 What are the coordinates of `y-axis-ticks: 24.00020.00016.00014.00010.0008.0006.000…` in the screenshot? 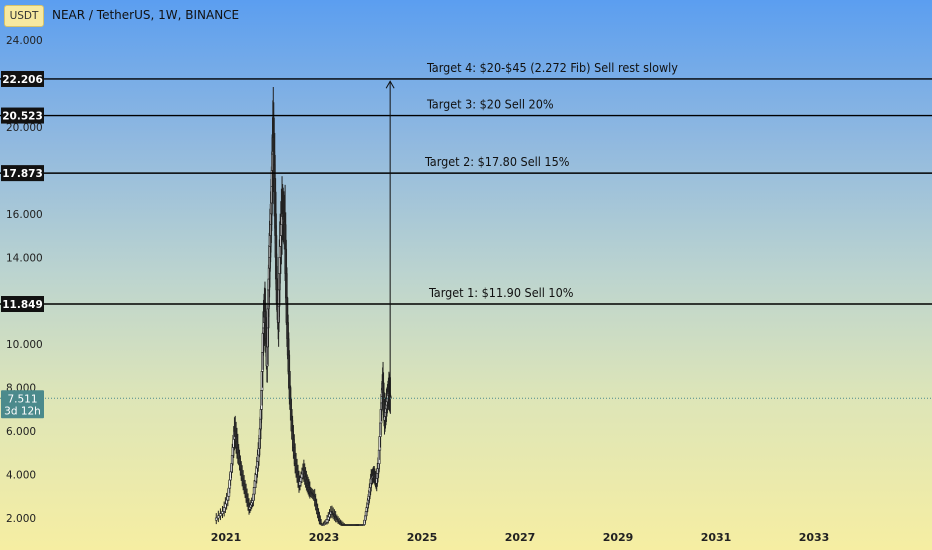 It's located at (24, 280).